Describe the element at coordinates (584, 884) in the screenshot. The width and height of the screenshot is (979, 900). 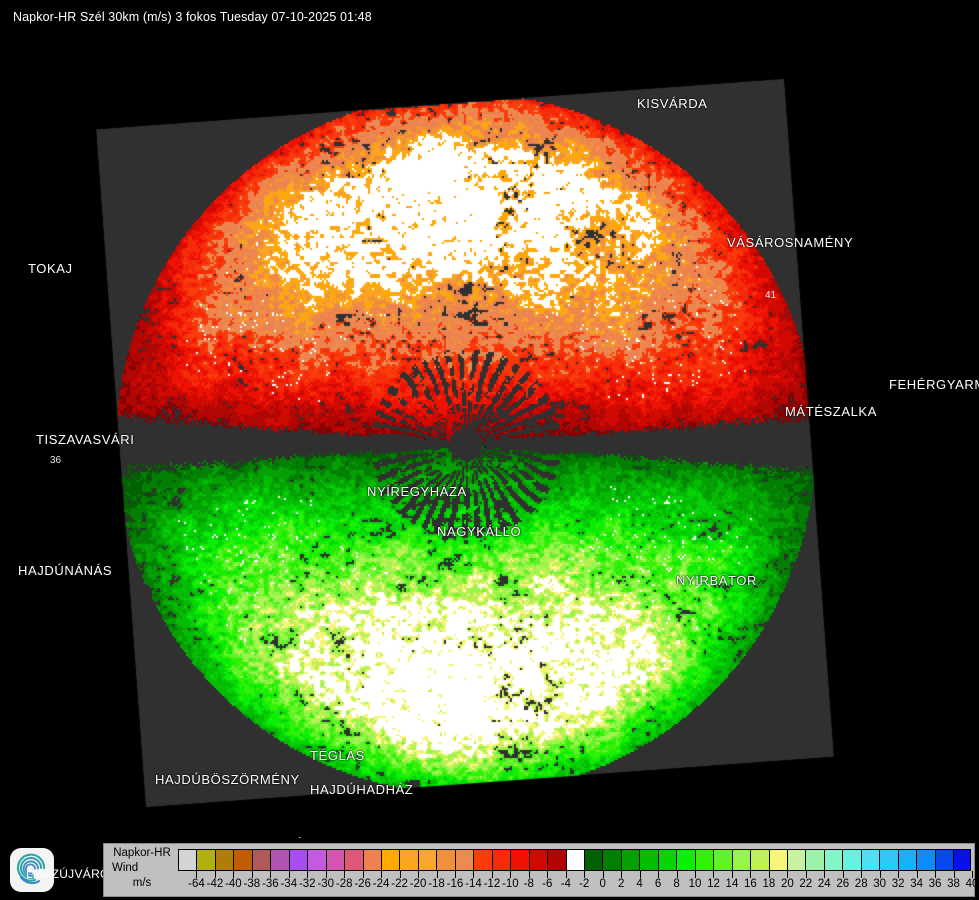
I see `legend-tick-label: -2` at that location.